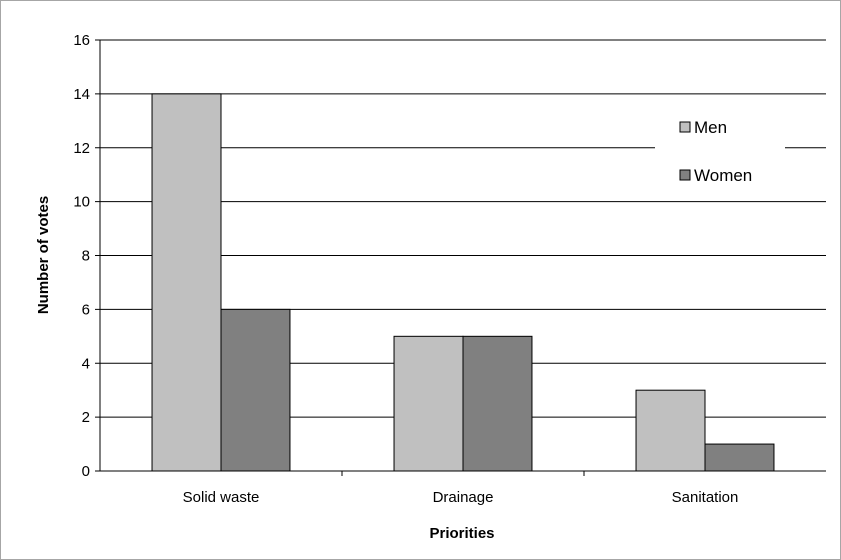  What do you see at coordinates (463, 497) in the screenshot?
I see `x-tick-label: Drainage` at bounding box center [463, 497].